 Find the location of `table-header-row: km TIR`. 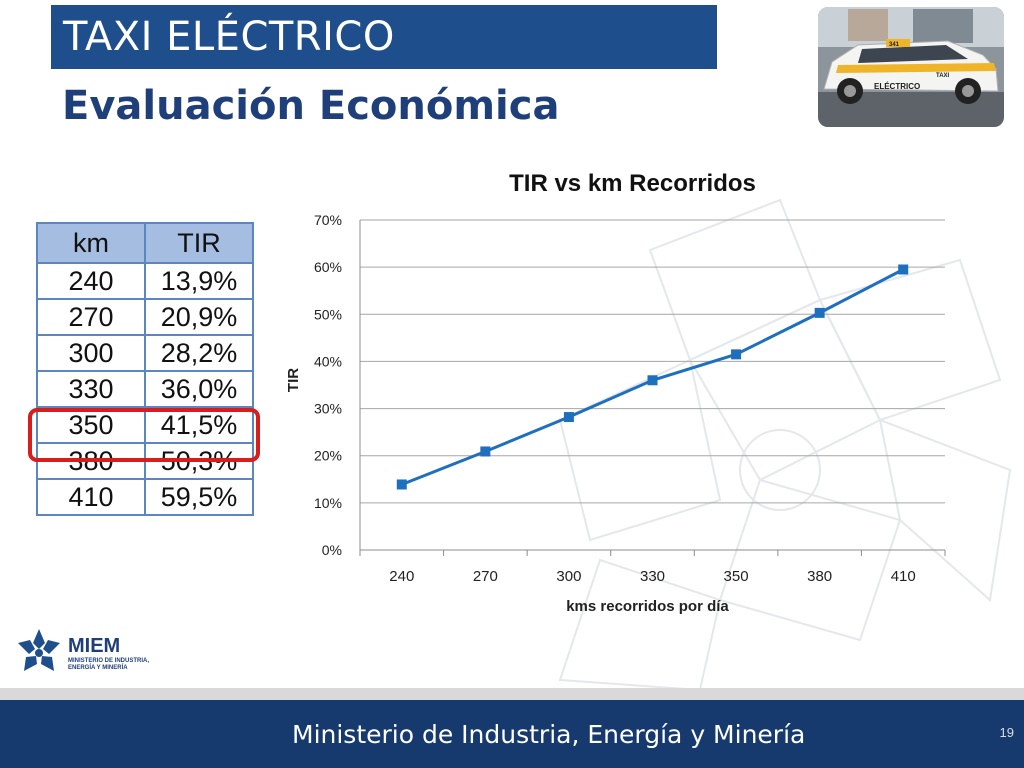

table-header-row: km TIR is located at coordinates (145, 243).